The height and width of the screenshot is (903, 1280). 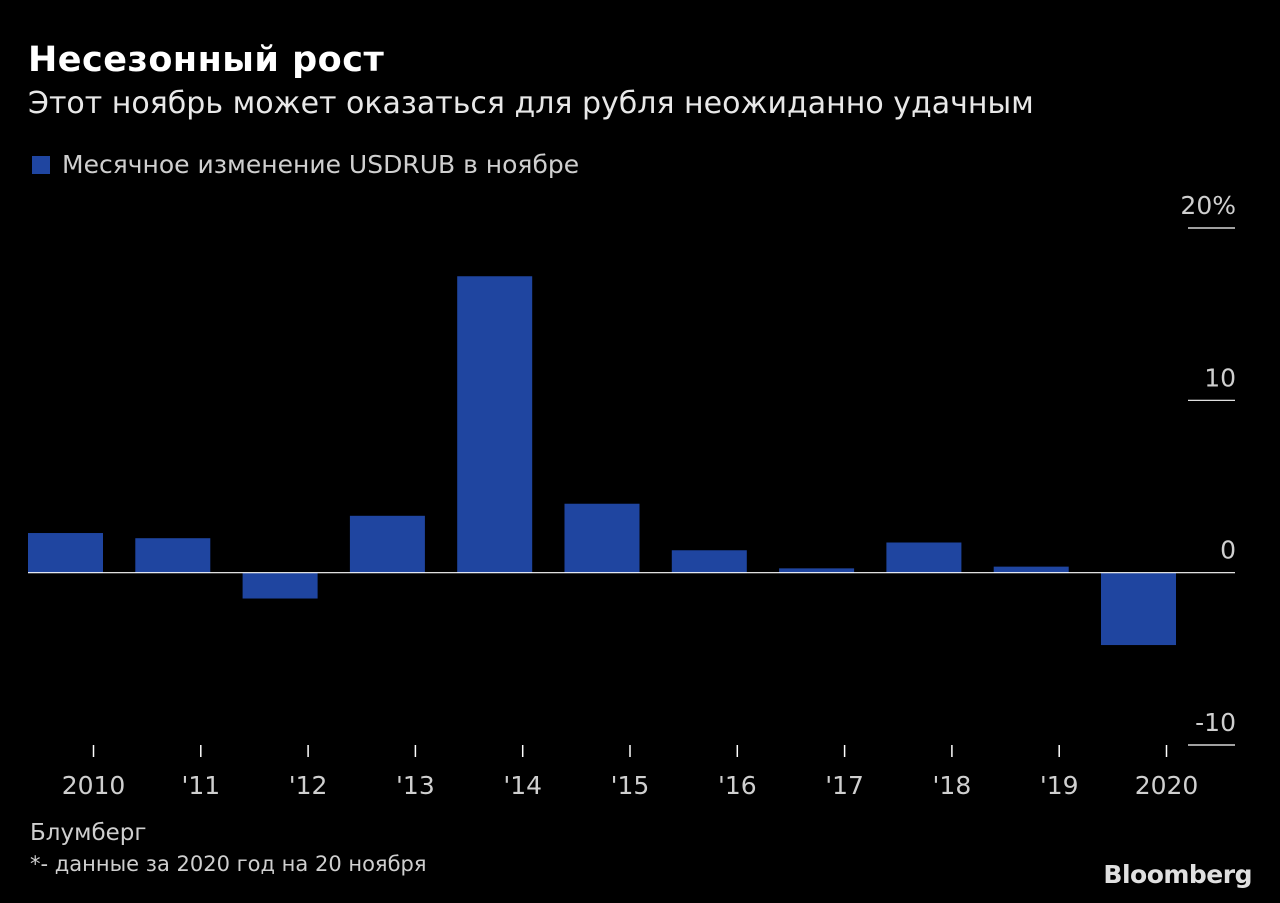 I want to click on x-tick-label: '14, so click(x=522, y=785).